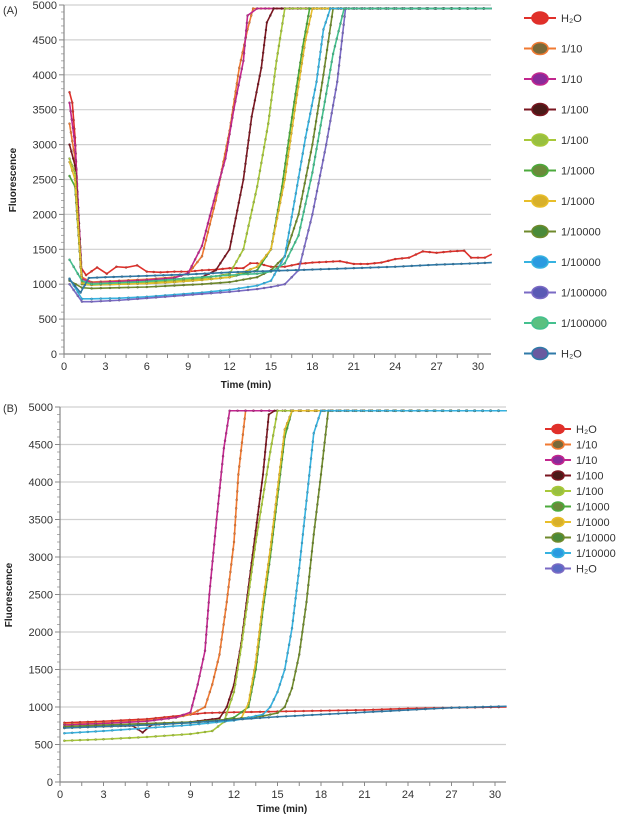 The width and height of the screenshot is (619, 819). What do you see at coordinates (571, 355) in the screenshot?
I see `legend-label: H₂O` at bounding box center [571, 355].